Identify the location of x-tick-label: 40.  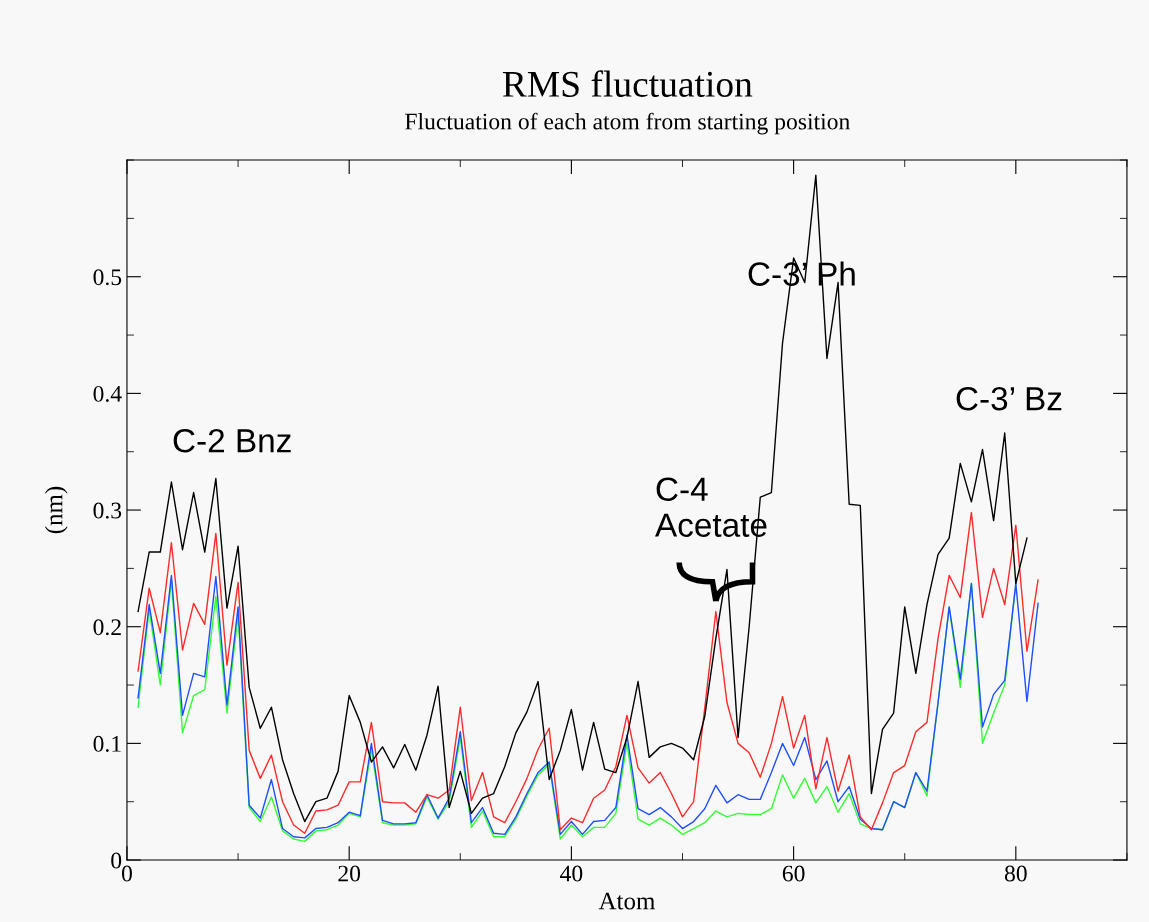
(571, 873).